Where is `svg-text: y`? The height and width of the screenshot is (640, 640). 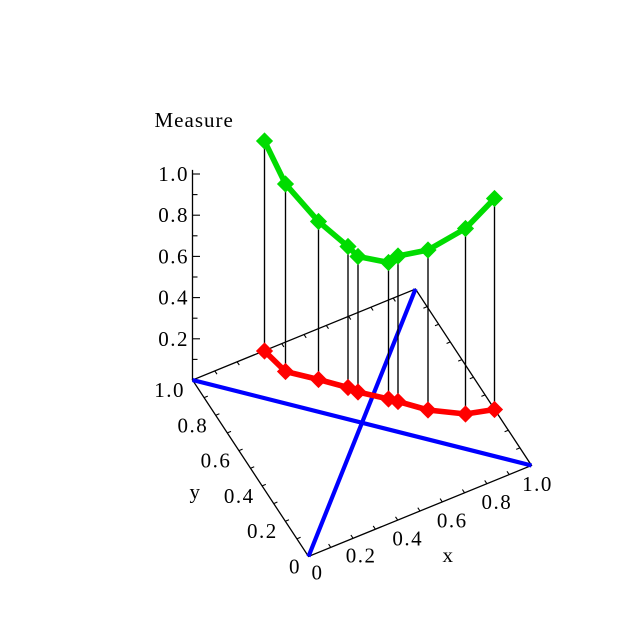
svg-text: y is located at coordinates (196, 492).